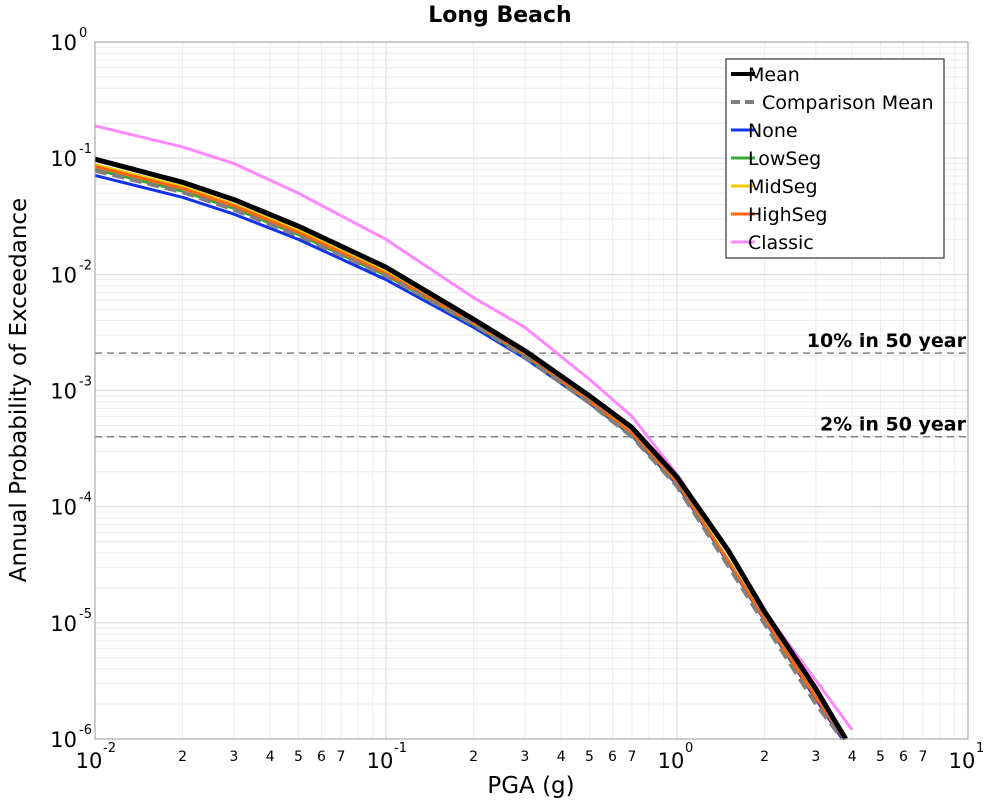  Describe the element at coordinates (83, 33) in the screenshot. I see `y-tick-exponent: 0` at that location.